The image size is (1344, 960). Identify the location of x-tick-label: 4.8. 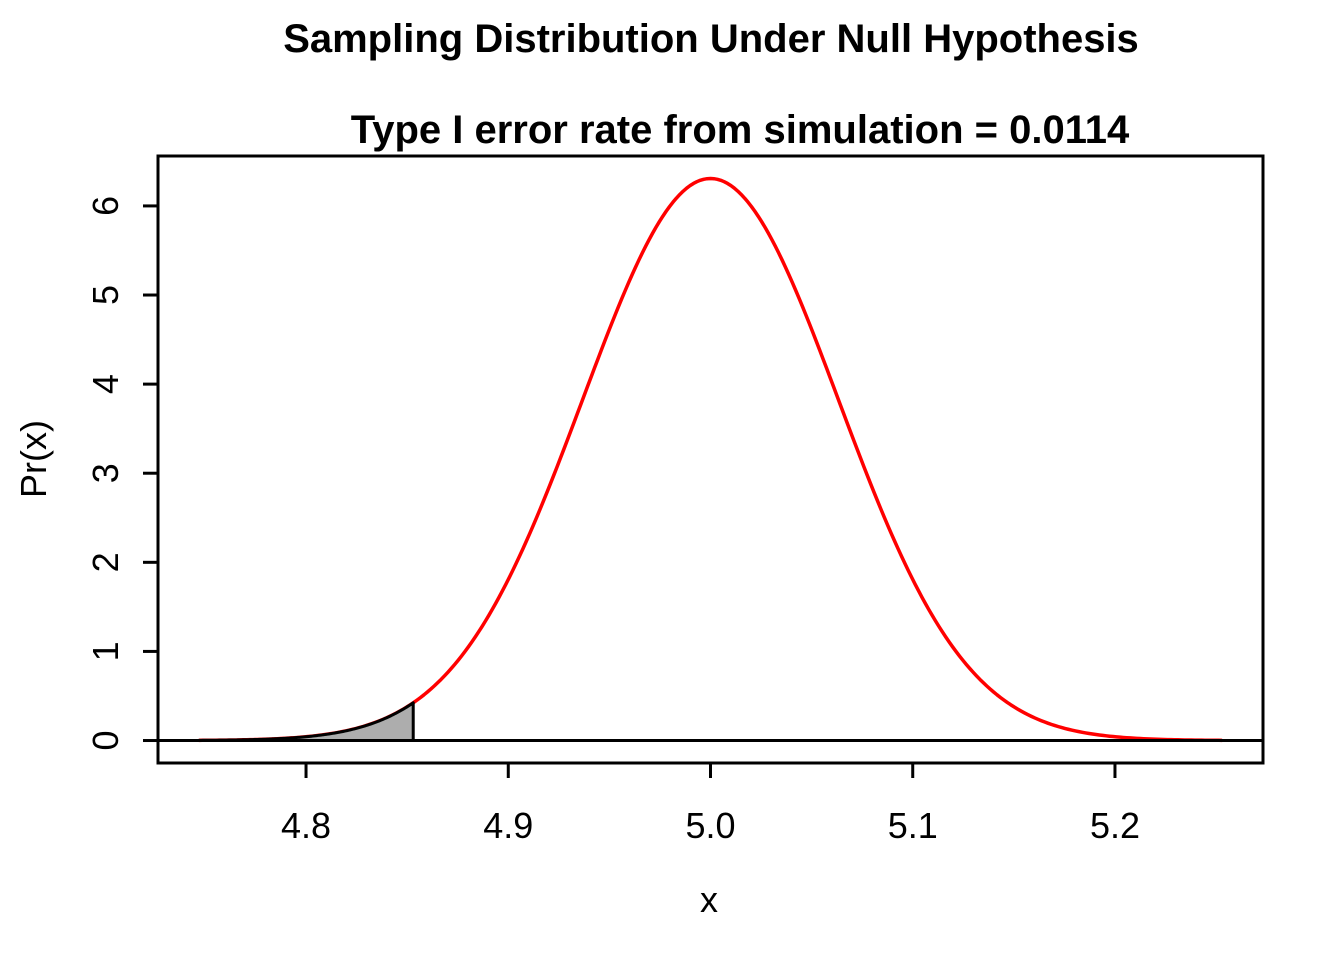
(306, 825).